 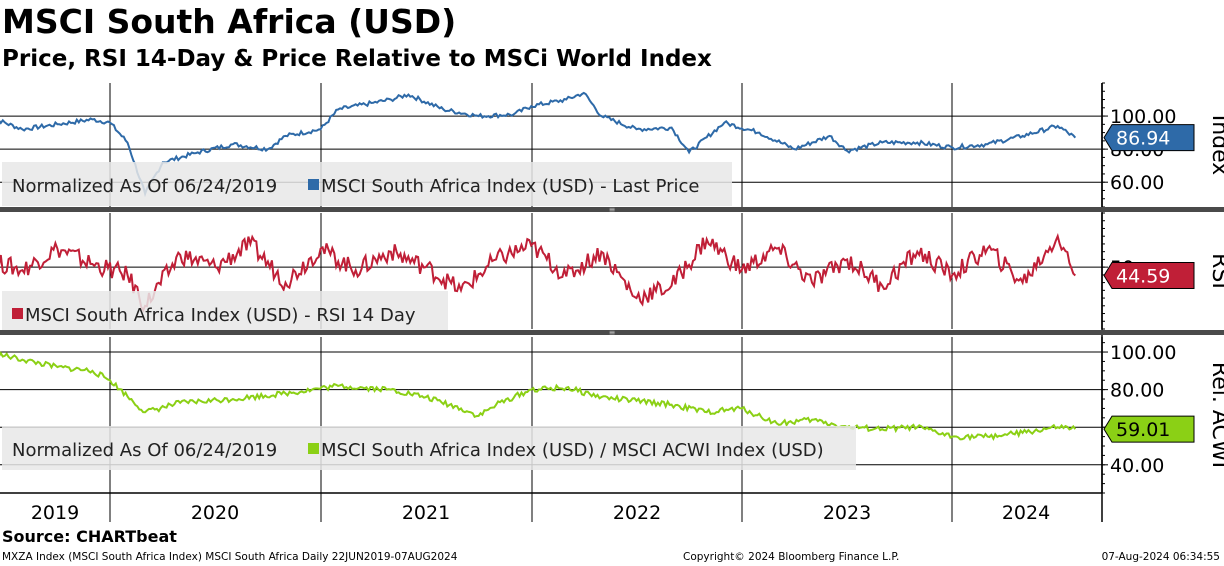 I want to click on last-value-label: 44.59, so click(x=1143, y=277).